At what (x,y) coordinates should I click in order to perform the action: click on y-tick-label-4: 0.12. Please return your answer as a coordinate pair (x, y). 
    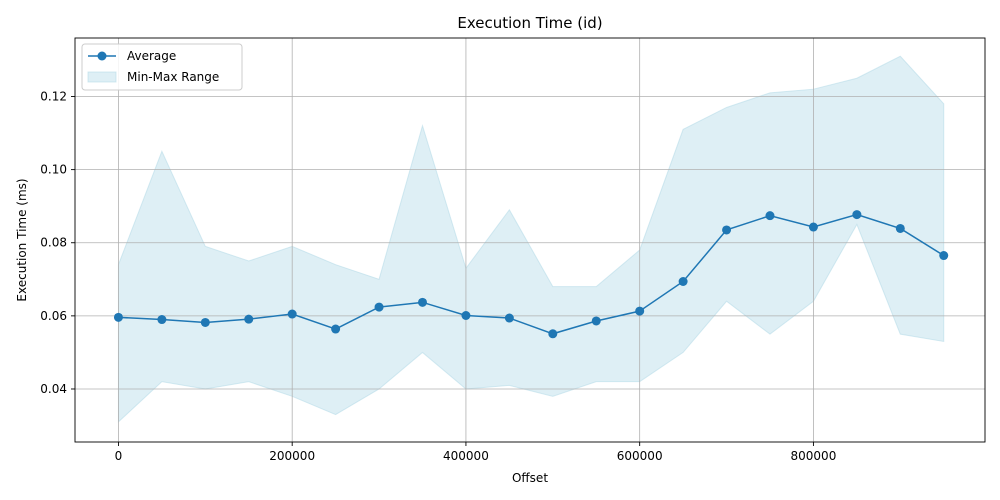
    Looking at the image, I should click on (53, 96).